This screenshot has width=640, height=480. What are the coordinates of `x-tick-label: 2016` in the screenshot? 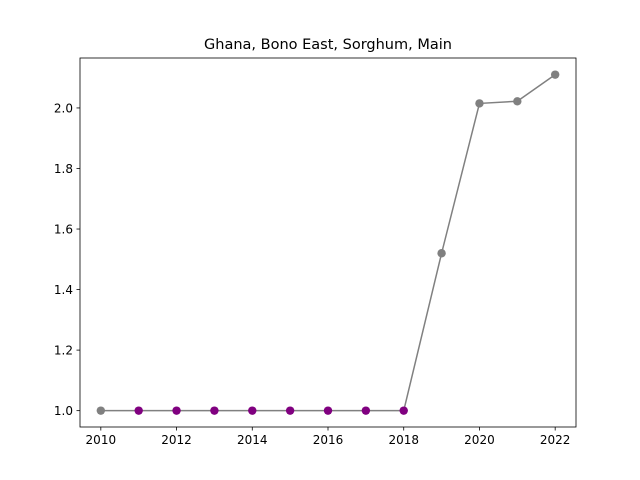 It's located at (328, 440).